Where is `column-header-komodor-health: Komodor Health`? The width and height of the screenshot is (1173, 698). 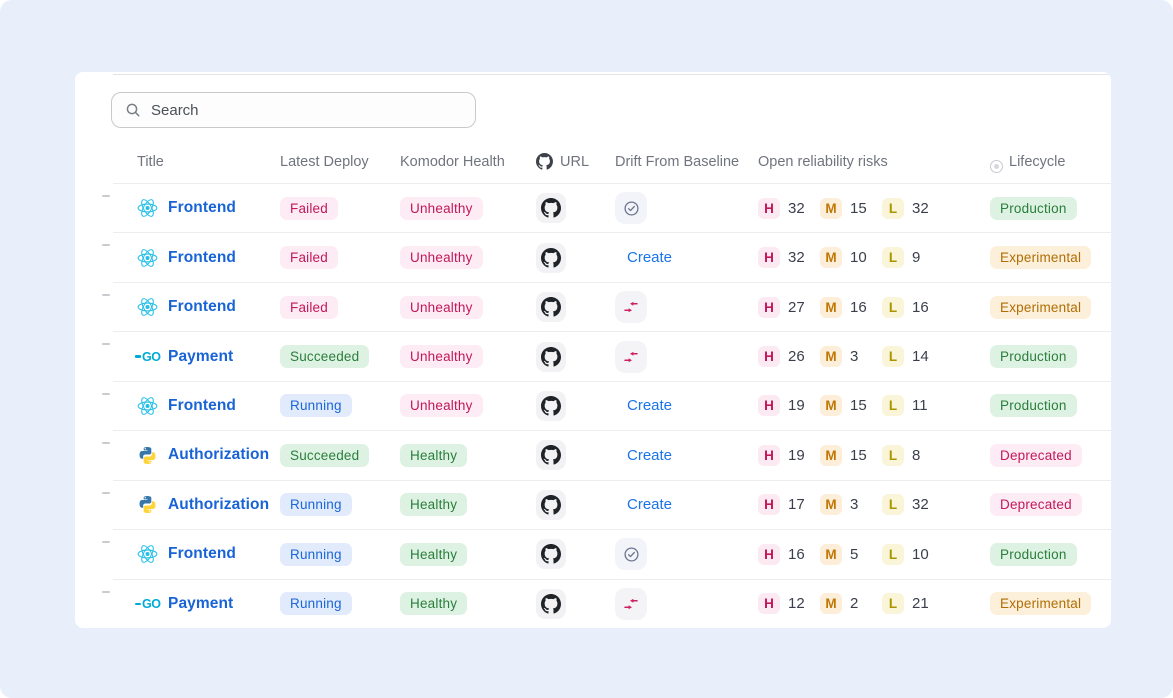
column-header-komodor-health: Komodor Health is located at coordinates (452, 161).